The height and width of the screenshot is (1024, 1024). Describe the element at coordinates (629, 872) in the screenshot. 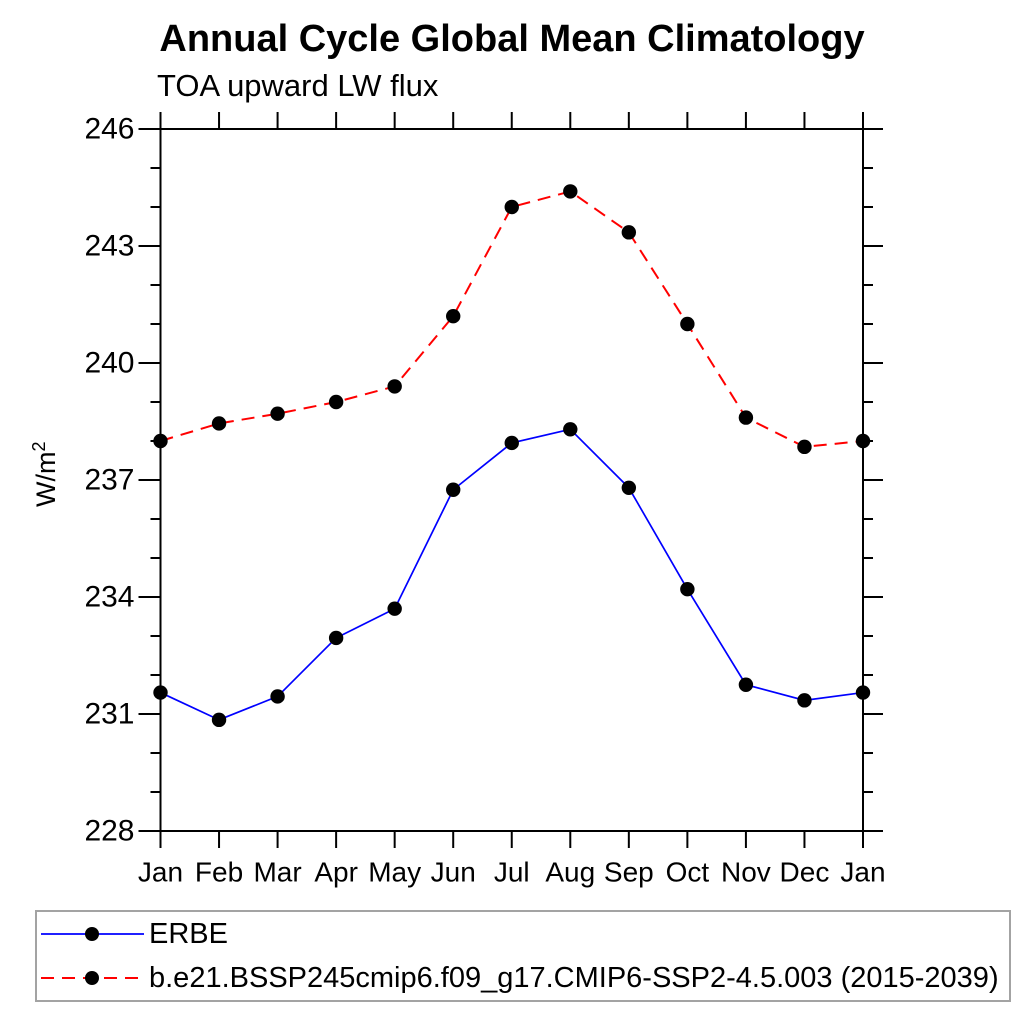

I see `x-tick-label: Sep` at that location.